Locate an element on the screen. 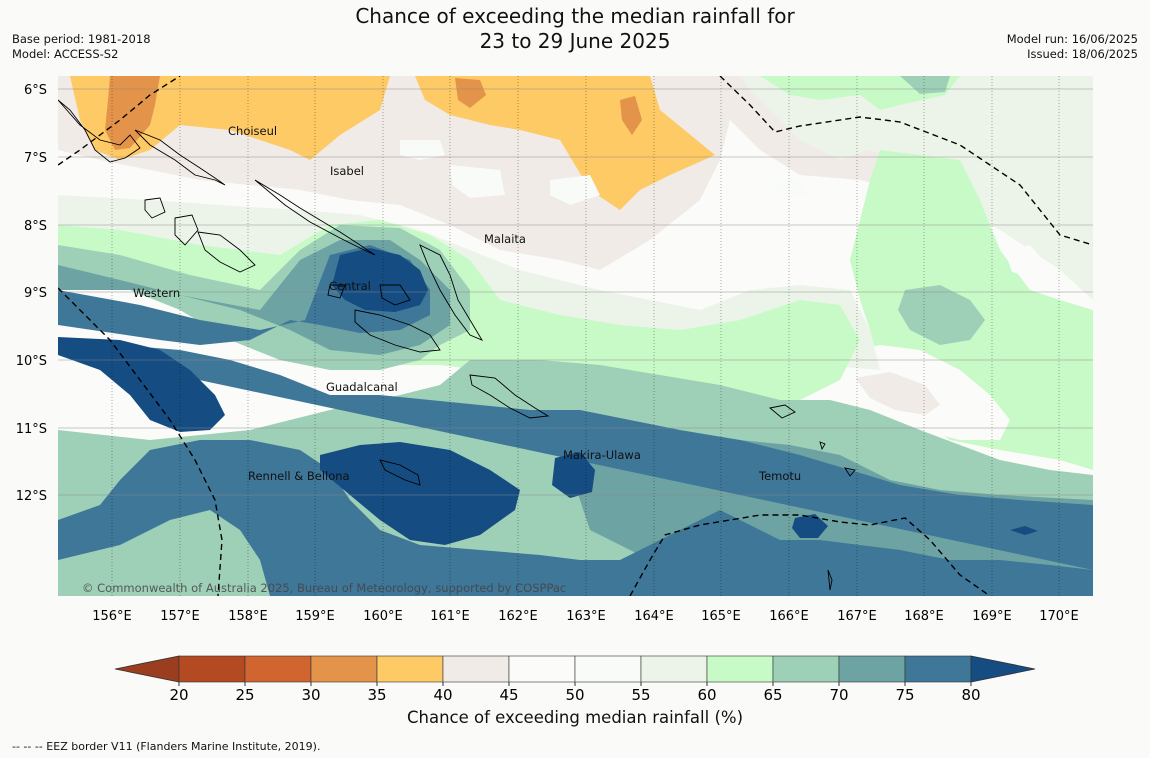  lon-label: 156°E is located at coordinates (112, 616).